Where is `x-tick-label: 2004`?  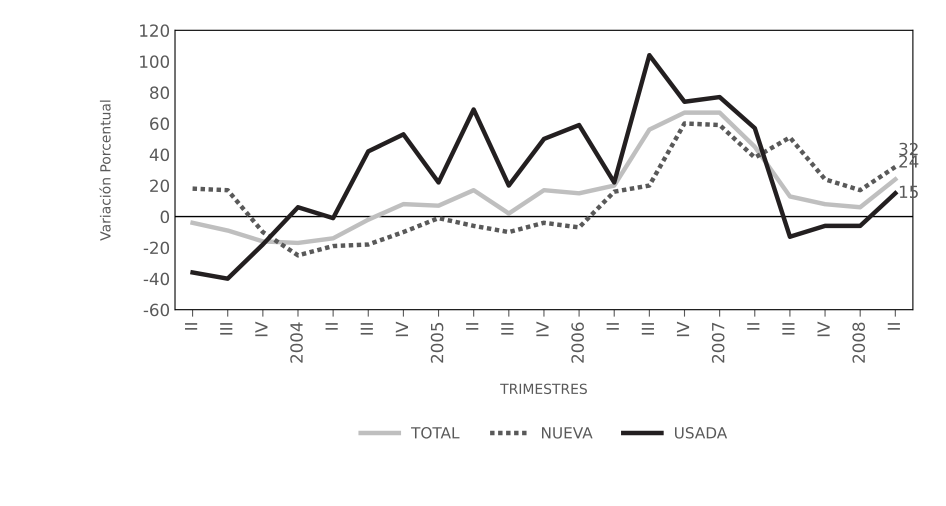
x-tick-label: 2004 is located at coordinates (296, 342).